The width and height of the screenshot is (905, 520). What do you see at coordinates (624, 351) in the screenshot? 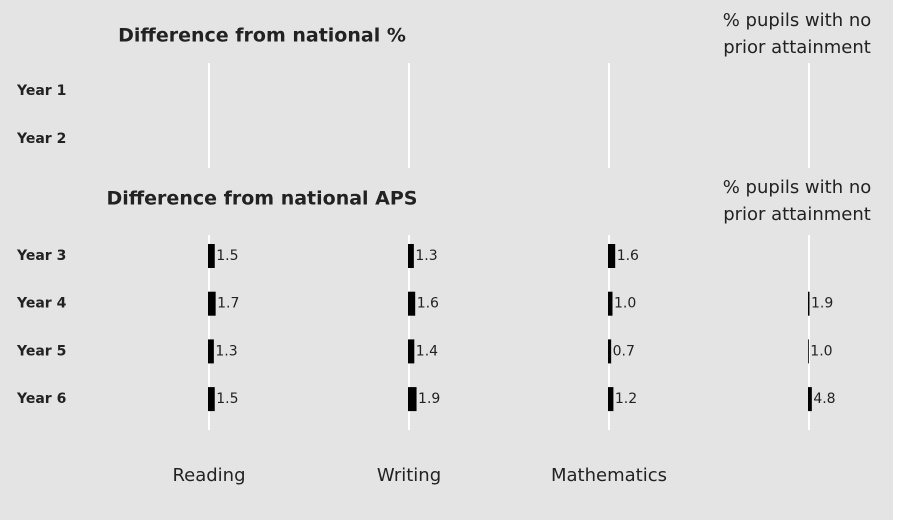
I see `value-label: 0.7` at bounding box center [624, 351].